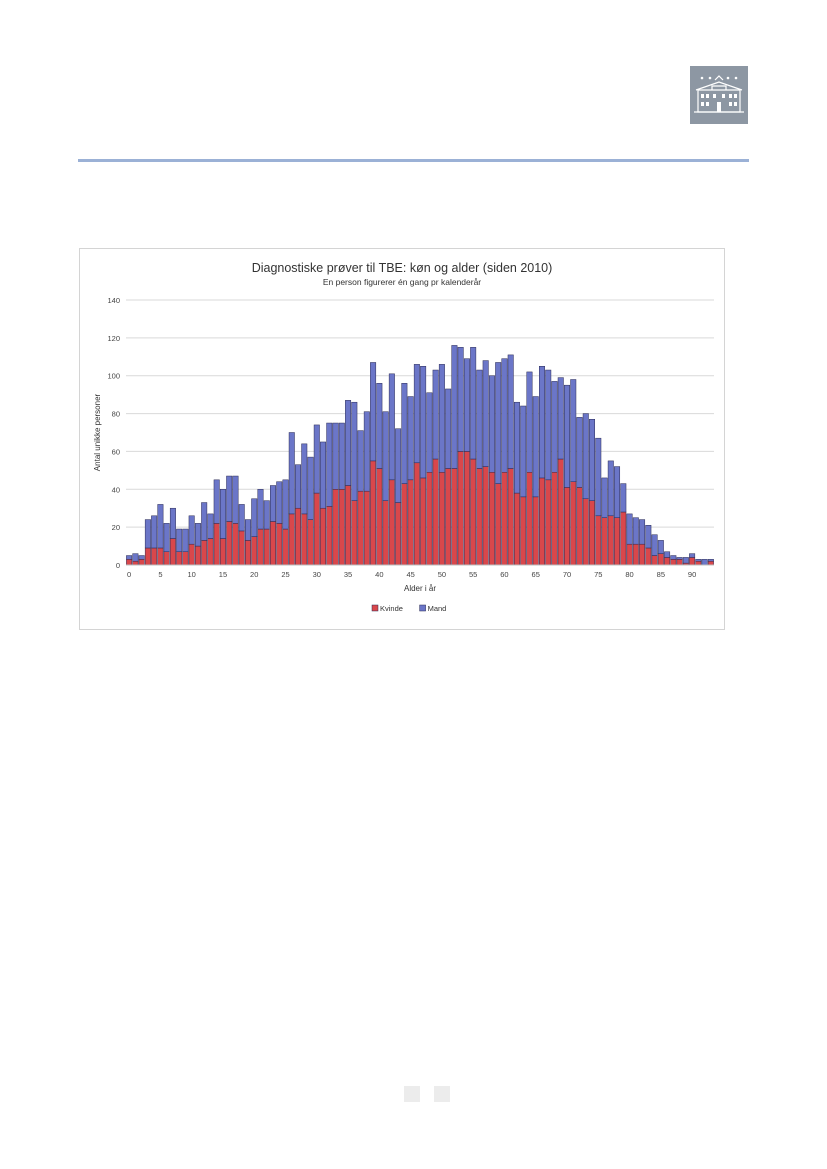 This screenshot has width=827, height=1169. What do you see at coordinates (567, 574) in the screenshot?
I see `x-tick-label: 70` at bounding box center [567, 574].